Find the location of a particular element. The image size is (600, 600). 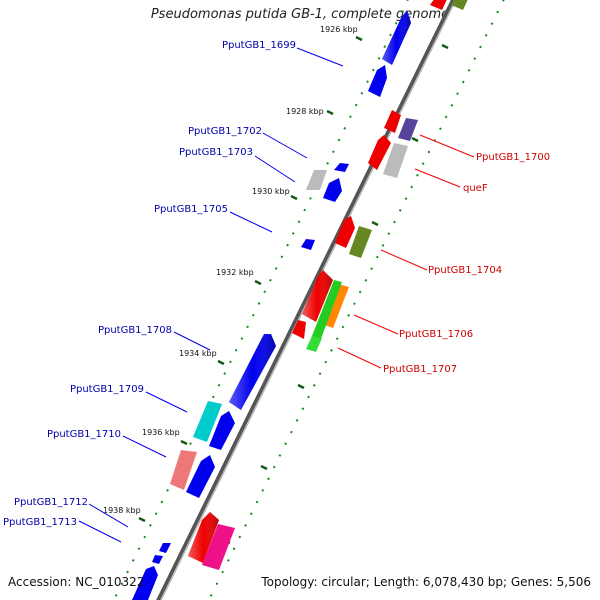

ruler-label: 1928 kbp is located at coordinates (305, 111).